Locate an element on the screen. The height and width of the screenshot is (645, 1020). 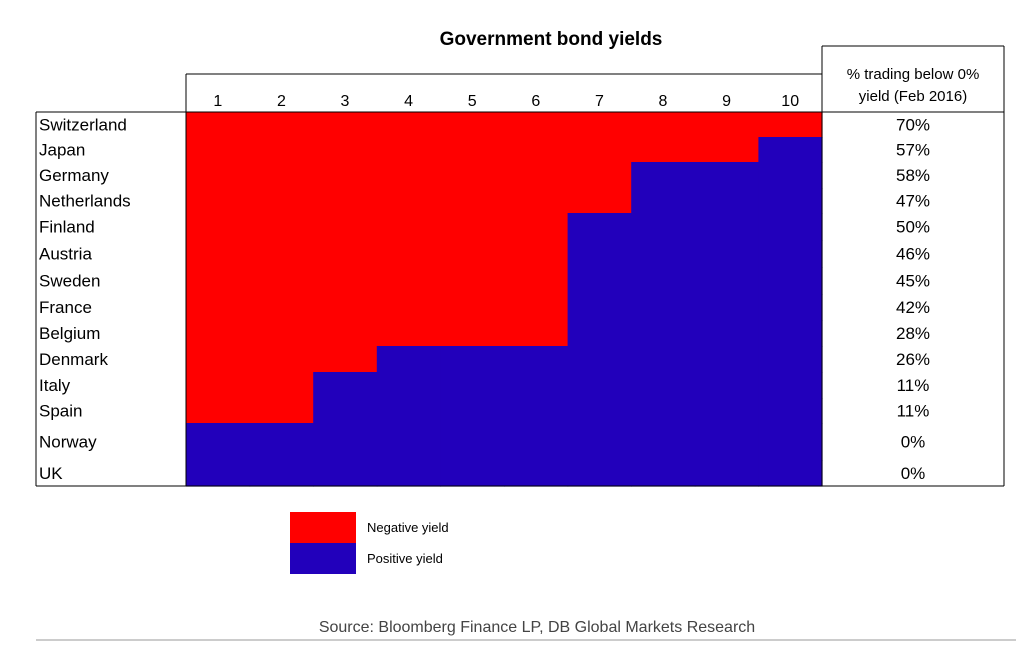
right-column-header: % trading below 0% yield (Feb 2016) is located at coordinates (913, 85).